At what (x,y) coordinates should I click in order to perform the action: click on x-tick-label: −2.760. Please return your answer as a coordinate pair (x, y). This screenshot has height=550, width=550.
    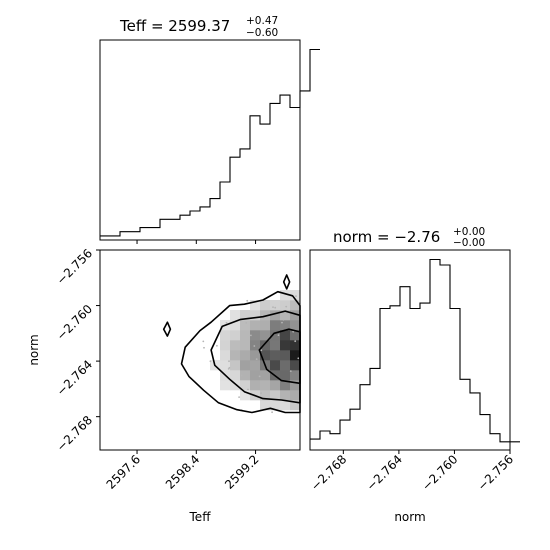
    Looking at the image, I should click on (439, 472).